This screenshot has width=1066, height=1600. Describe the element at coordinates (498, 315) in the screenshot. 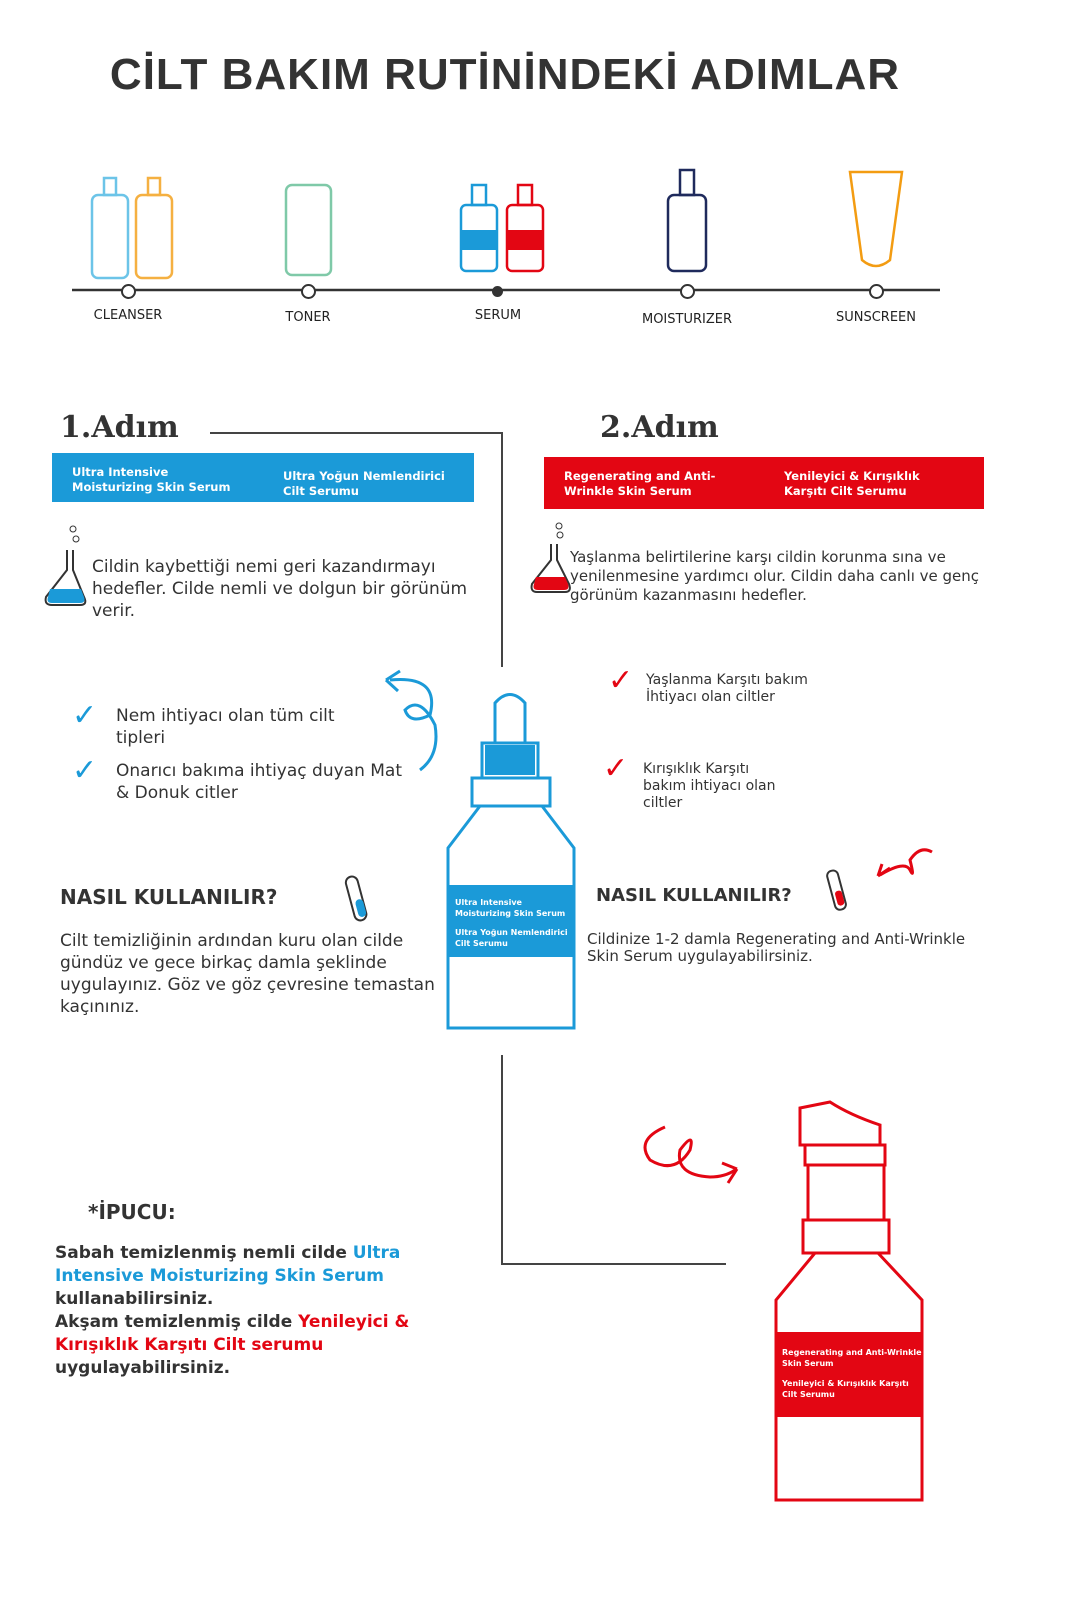

I see `routine-serum: SERUM` at that location.